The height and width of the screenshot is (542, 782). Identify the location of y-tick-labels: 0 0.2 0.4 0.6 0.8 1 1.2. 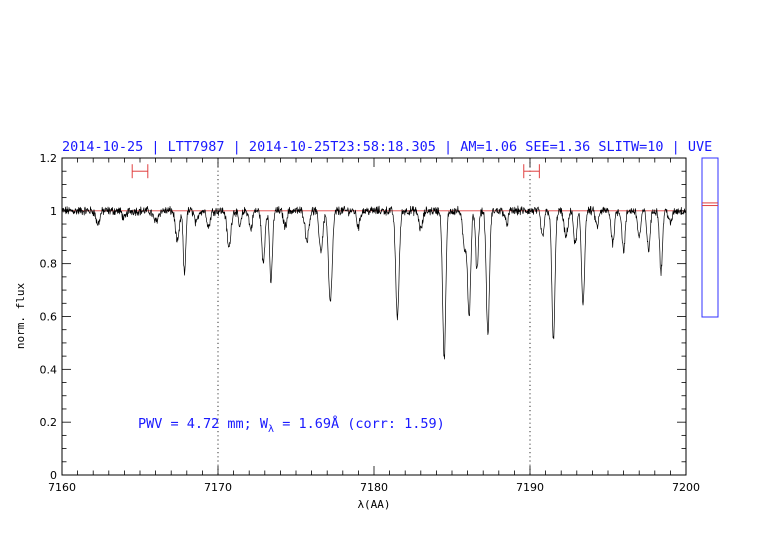
(49, 317).